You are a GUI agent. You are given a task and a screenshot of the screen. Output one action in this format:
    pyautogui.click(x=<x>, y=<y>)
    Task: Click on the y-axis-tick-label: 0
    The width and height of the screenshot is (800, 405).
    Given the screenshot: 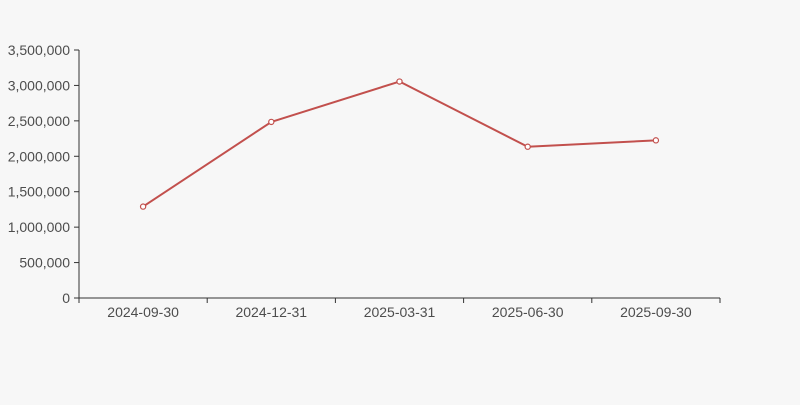 What is the action you would take?
    pyautogui.click(x=66, y=298)
    